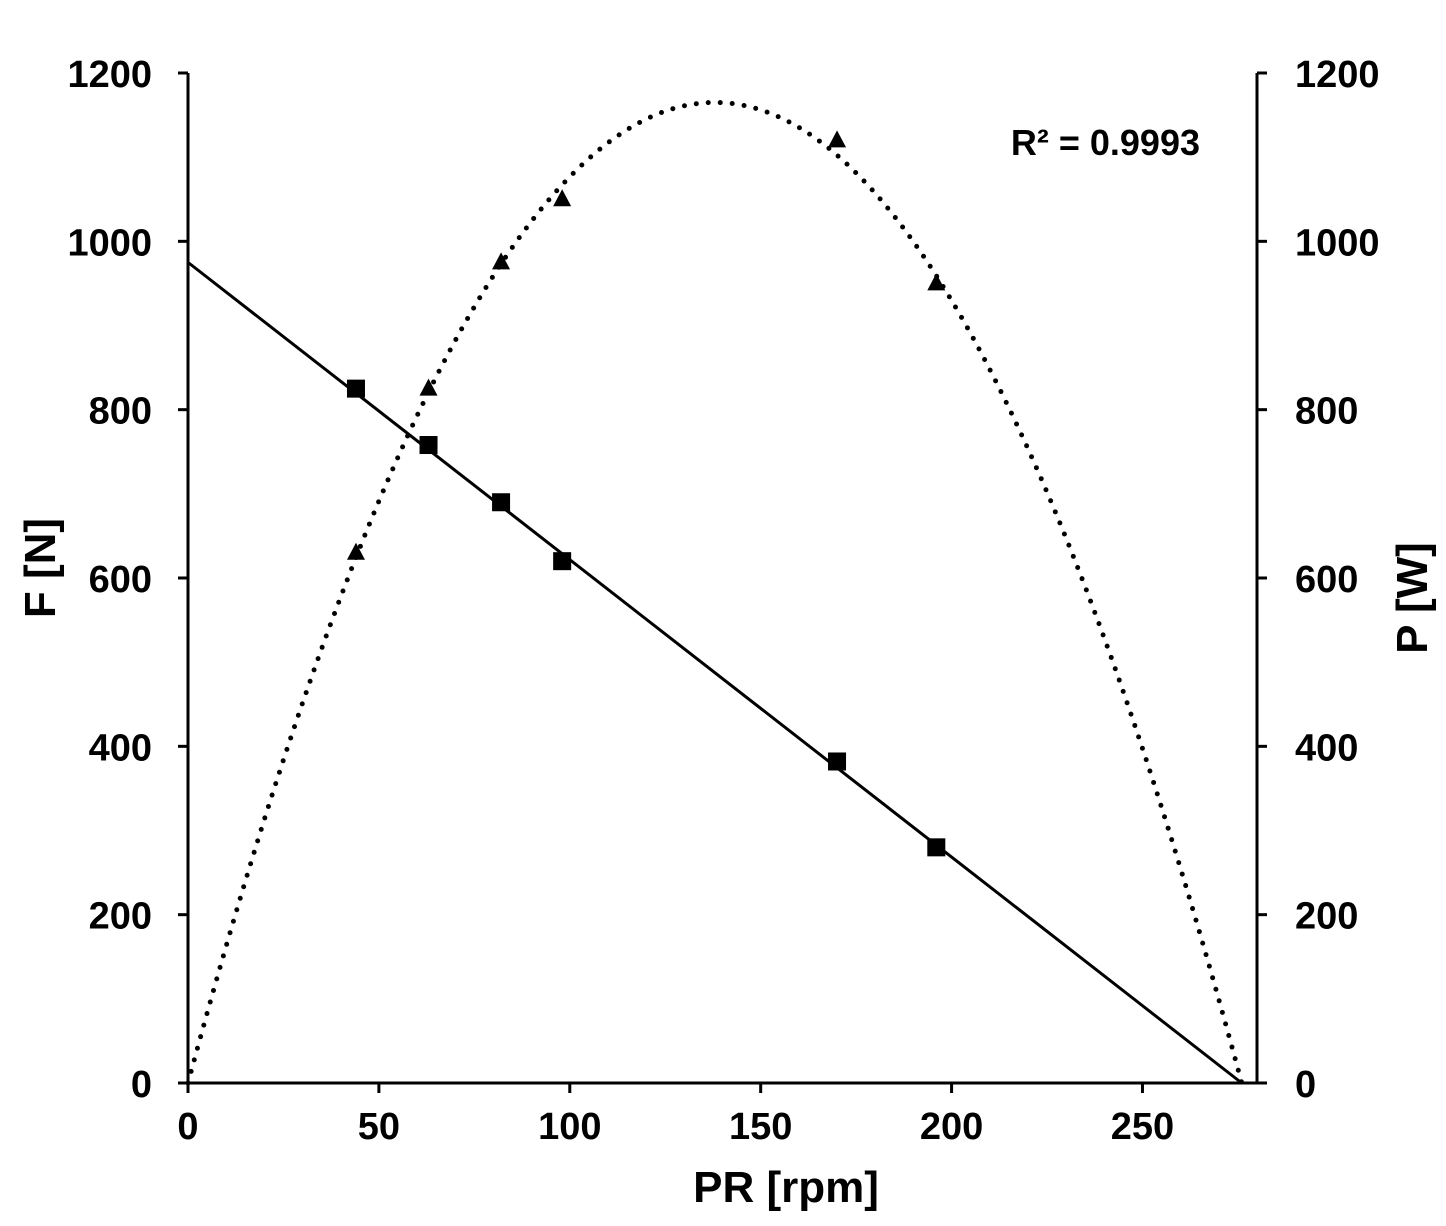 This screenshot has width=1446, height=1226. What do you see at coordinates (1412, 598) in the screenshot?
I see `right-y-axis-title: P [W]` at bounding box center [1412, 598].